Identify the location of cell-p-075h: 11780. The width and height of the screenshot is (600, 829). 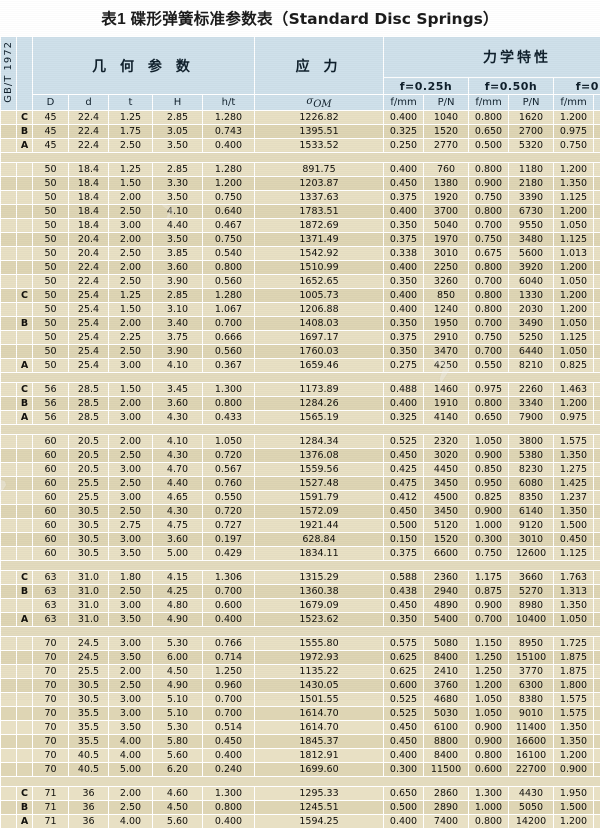
(597, 498).